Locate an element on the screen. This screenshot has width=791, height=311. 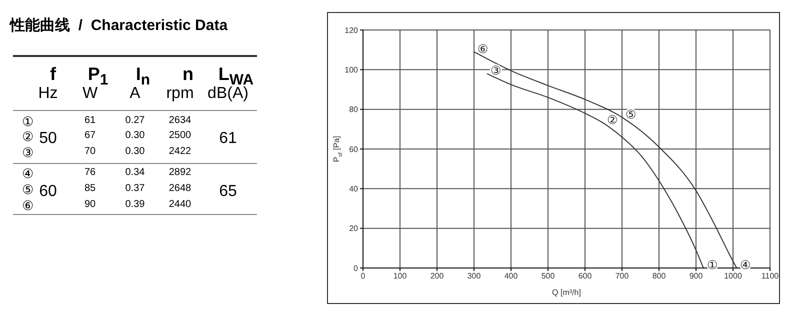
category-label: ⑥ is located at coordinates (28, 205).